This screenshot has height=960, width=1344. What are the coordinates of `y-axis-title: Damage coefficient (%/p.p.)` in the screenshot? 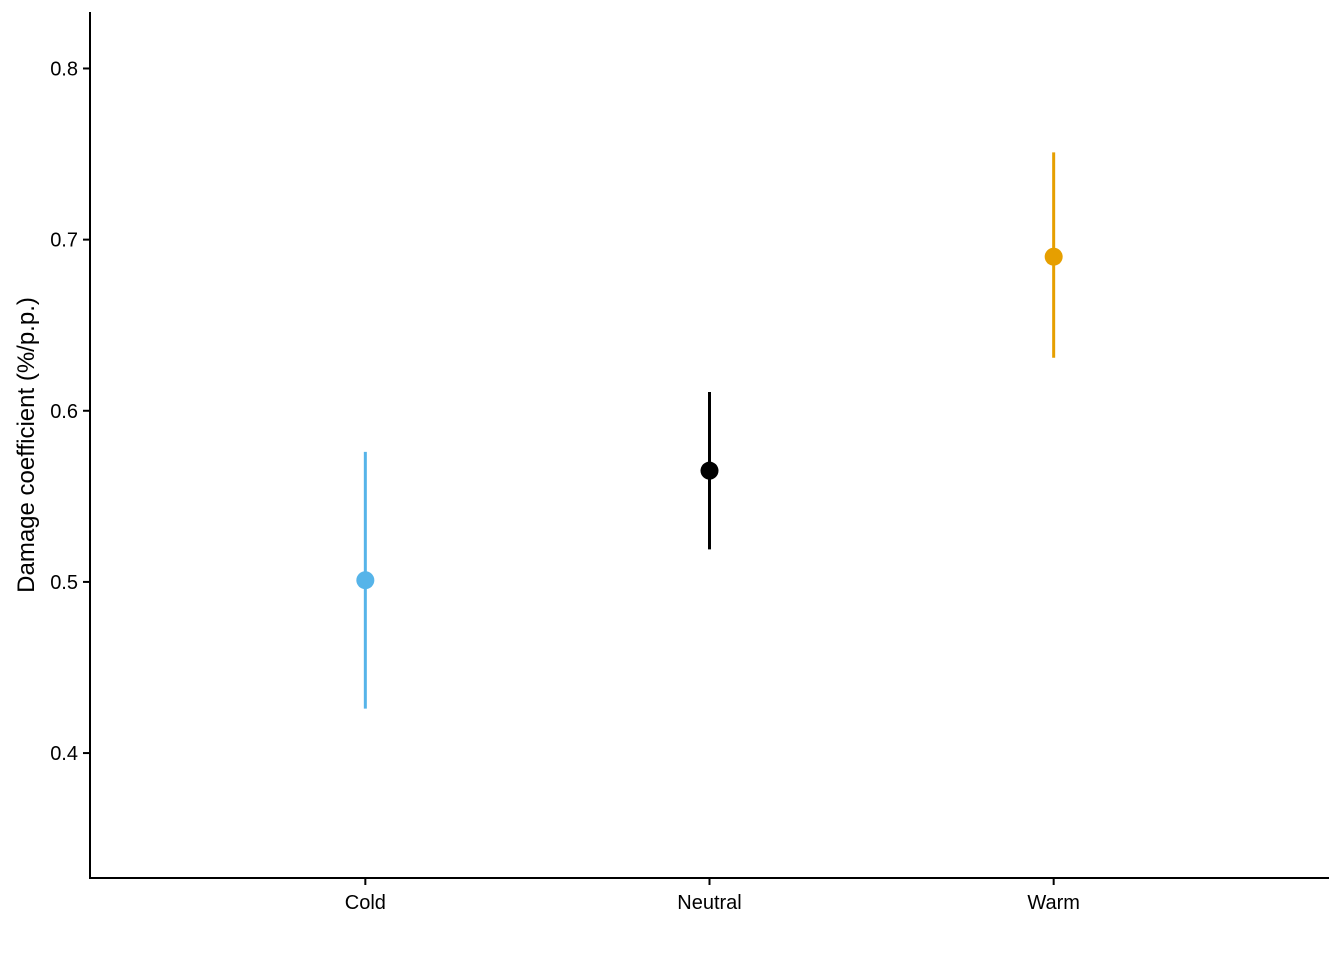 It's located at (26, 445).